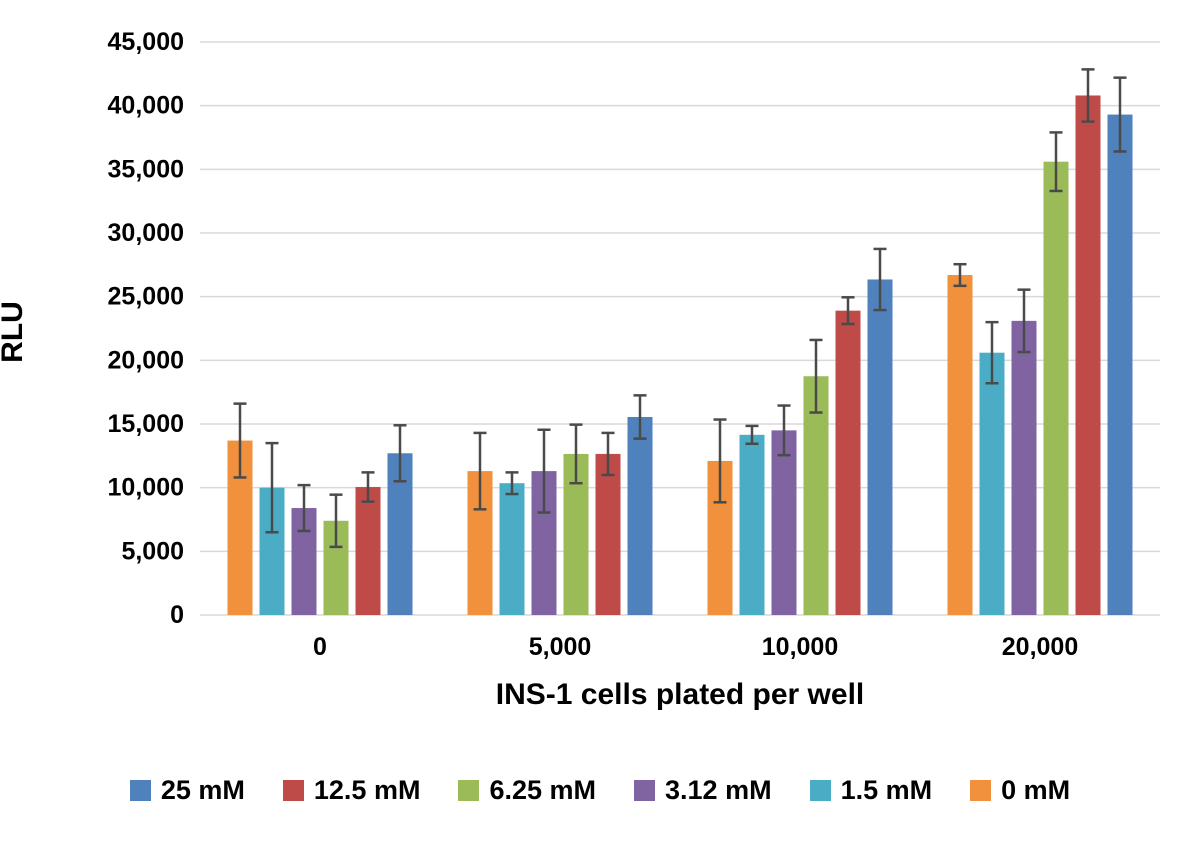  What do you see at coordinates (800, 647) in the screenshot?
I see `x-tick-label: 10,000` at bounding box center [800, 647].